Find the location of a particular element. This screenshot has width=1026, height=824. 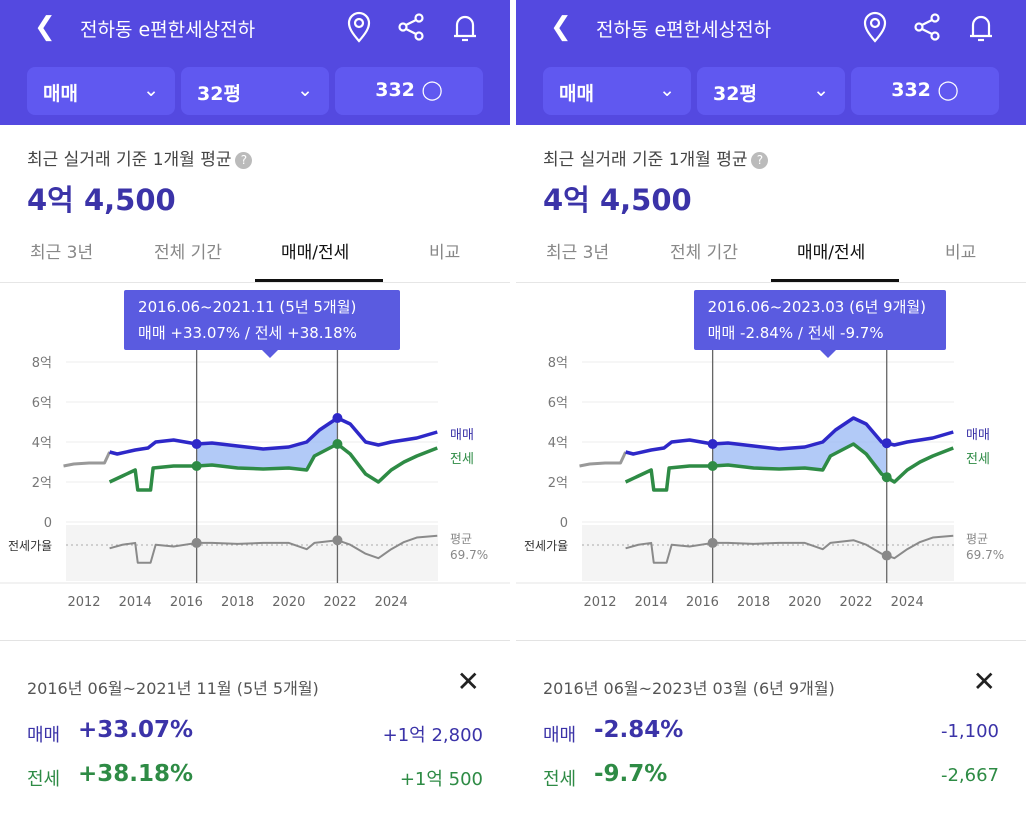

x-tick-label: 2020 is located at coordinates (288, 602).